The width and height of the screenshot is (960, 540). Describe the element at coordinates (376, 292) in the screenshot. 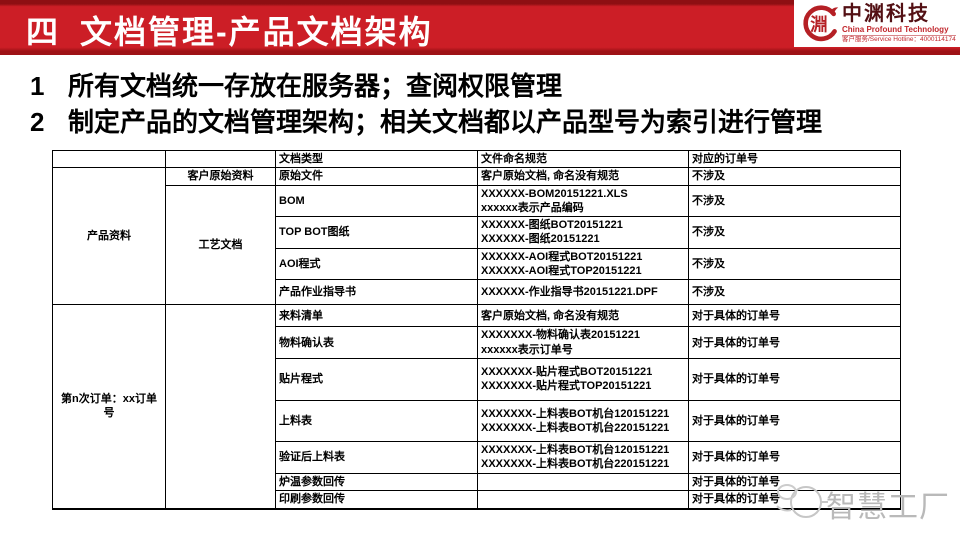

I see `cell-type: 产品作业指导书` at that location.